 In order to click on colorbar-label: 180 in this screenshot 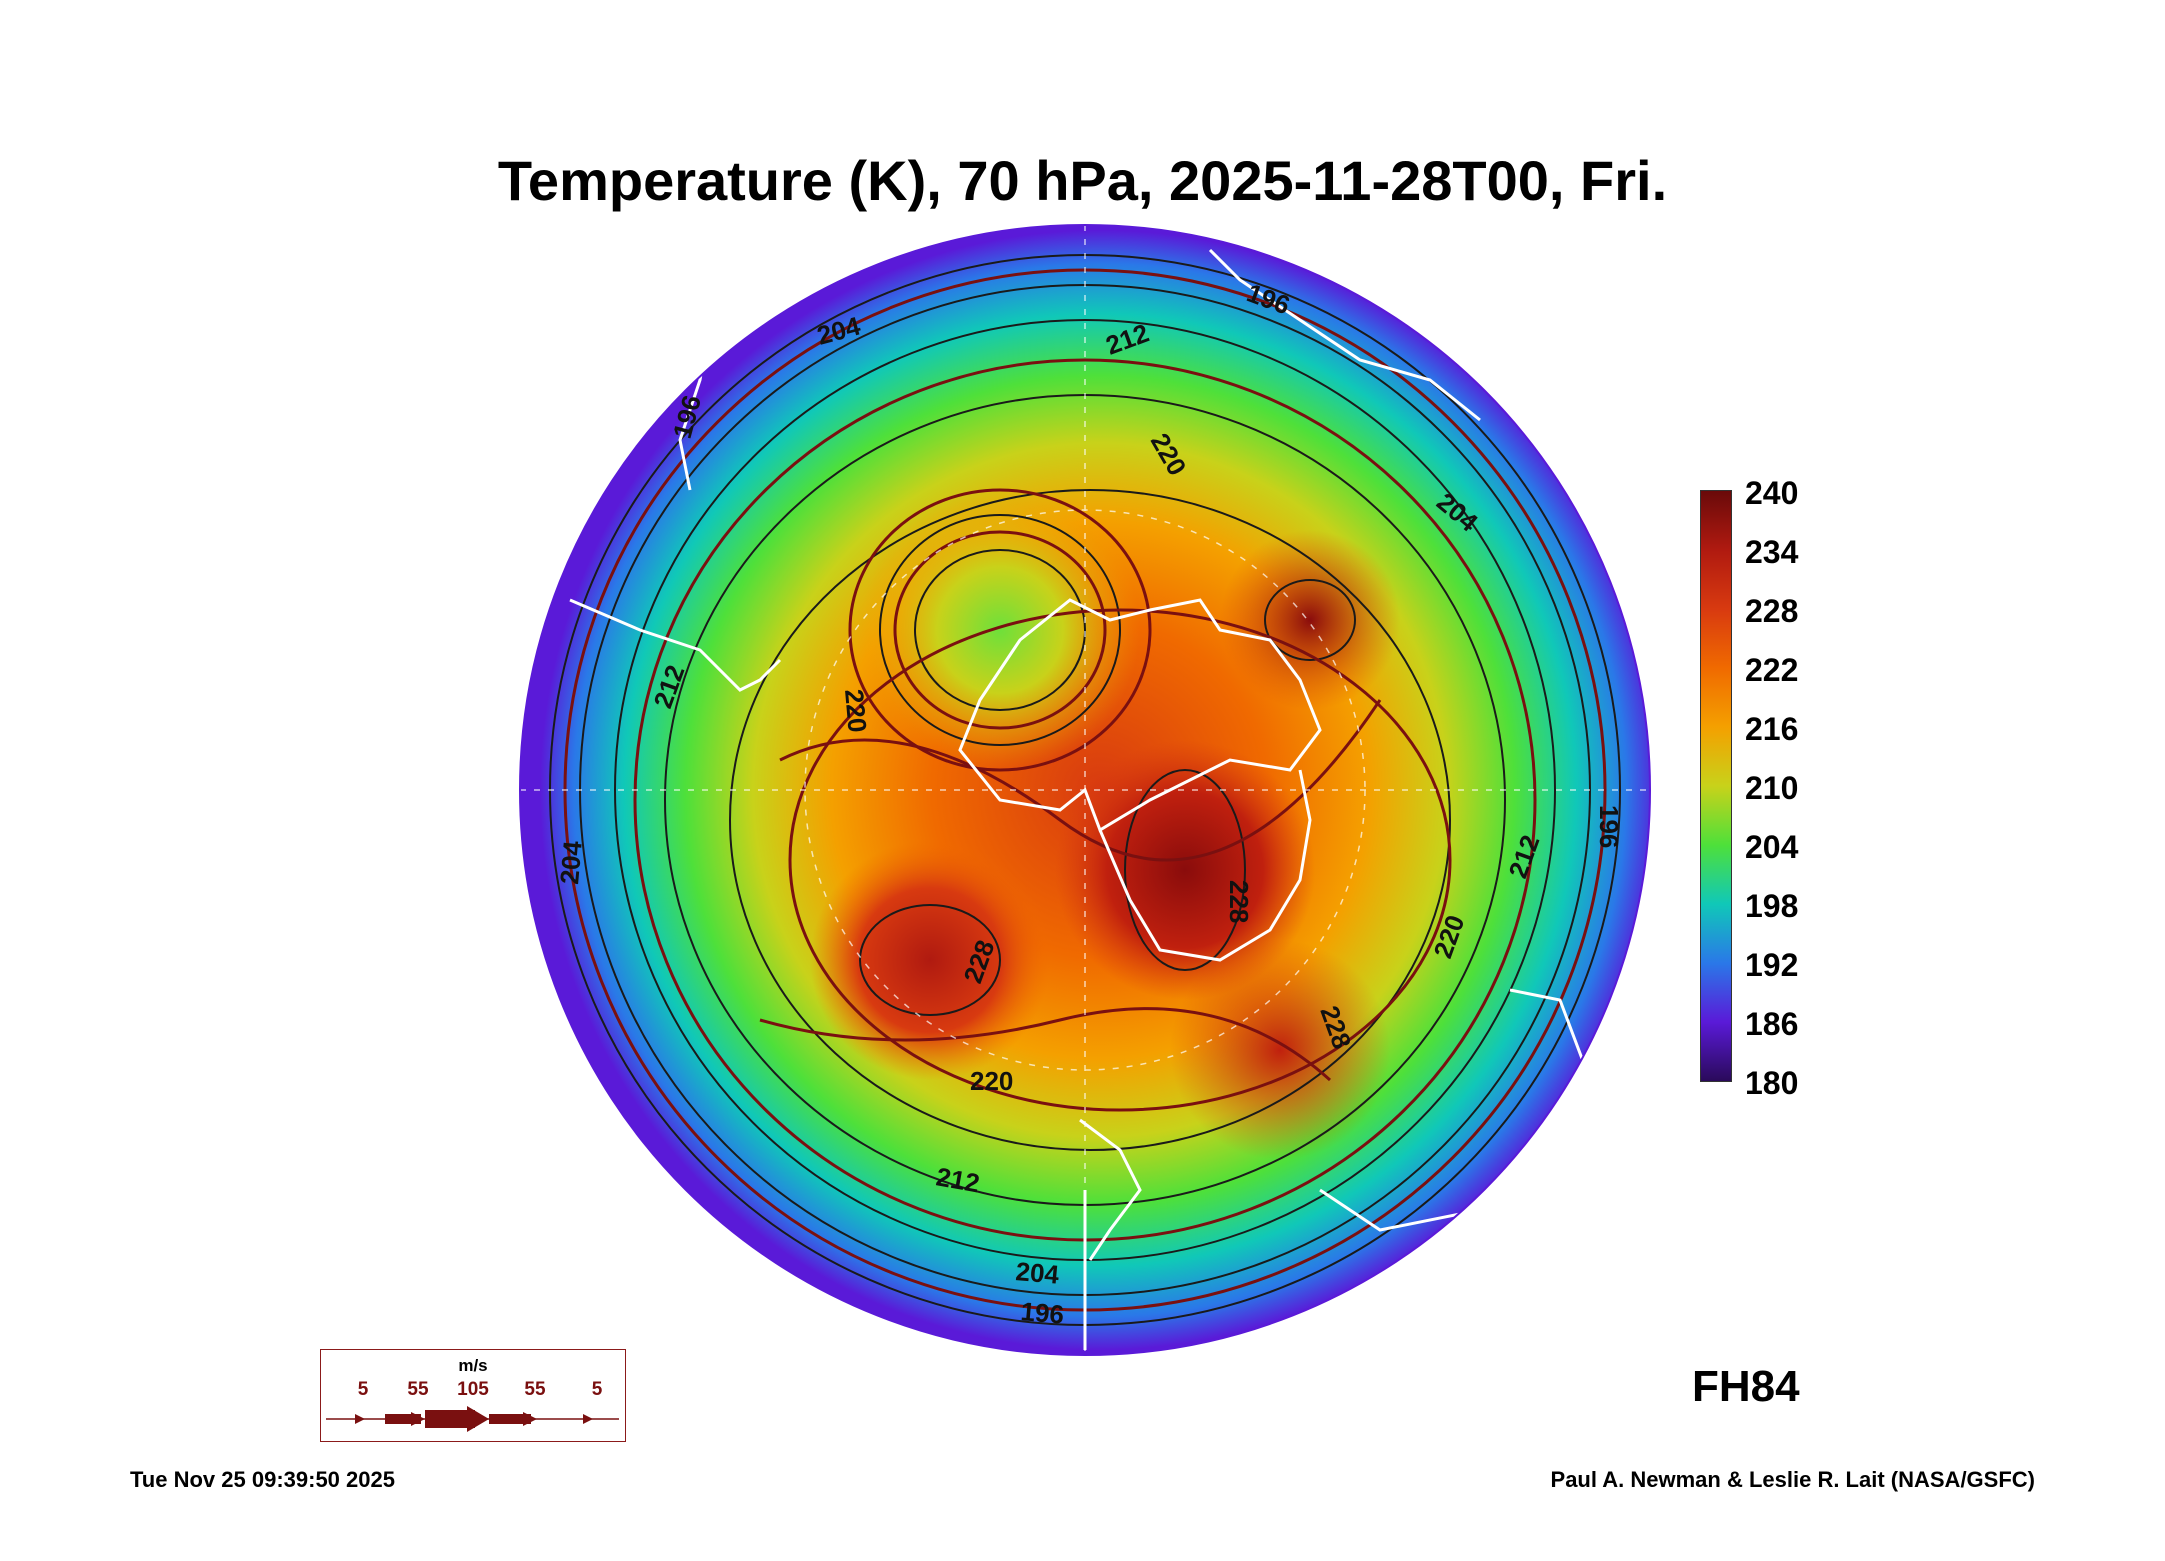, I will do `click(1772, 1083)`.